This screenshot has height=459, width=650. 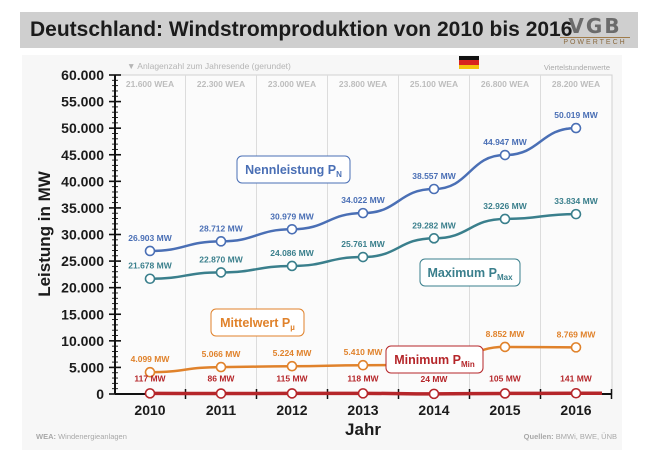 What do you see at coordinates (44, 233) in the screenshot?
I see `y-axis-label: Leistung in MW` at bounding box center [44, 233].